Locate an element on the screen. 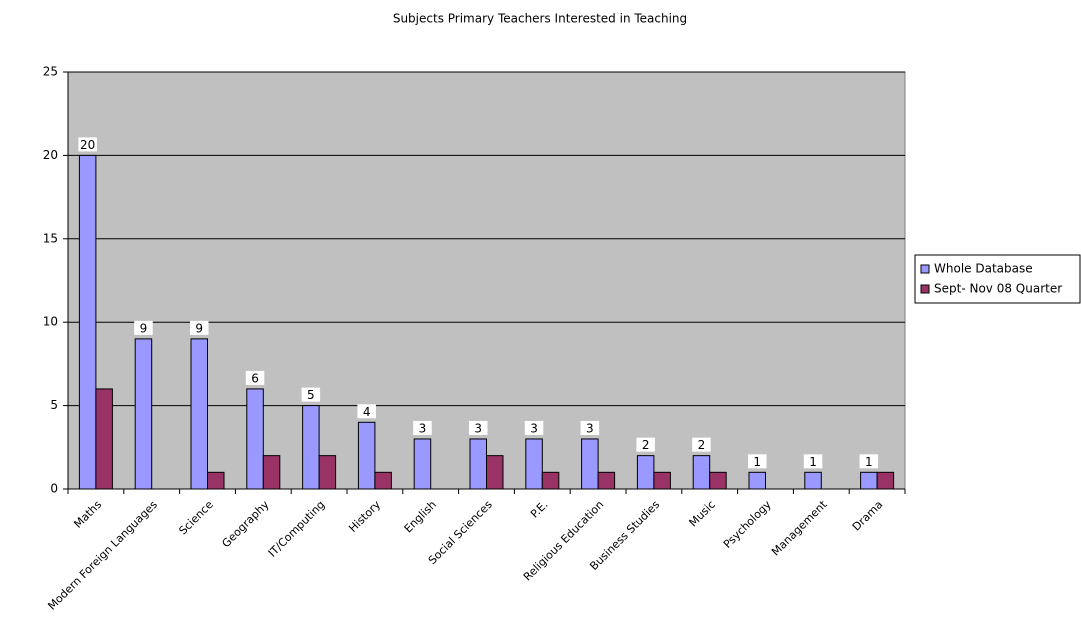 This screenshot has width=1081, height=640. legend-box is located at coordinates (997, 279).